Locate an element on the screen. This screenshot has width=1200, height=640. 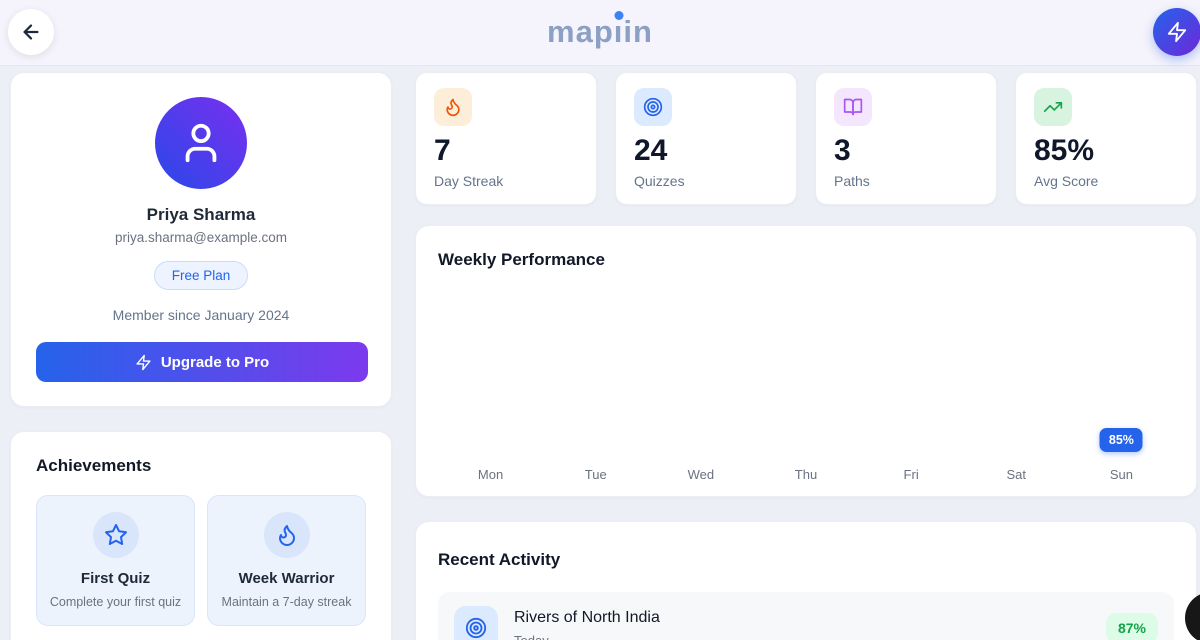
day-label: Fri is located at coordinates (911, 474).